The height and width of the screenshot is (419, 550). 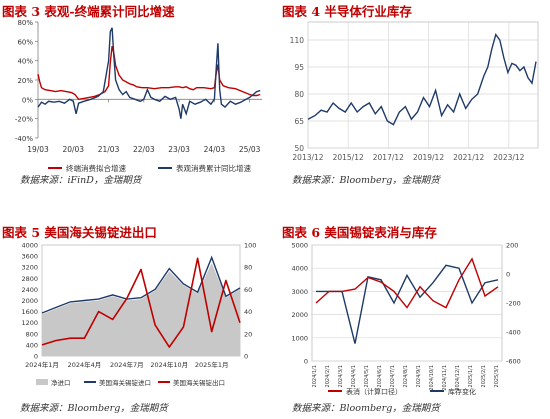 What do you see at coordinates (32, 345) in the screenshot?
I see `y-left-tick-label: 400` at bounding box center [32, 345].